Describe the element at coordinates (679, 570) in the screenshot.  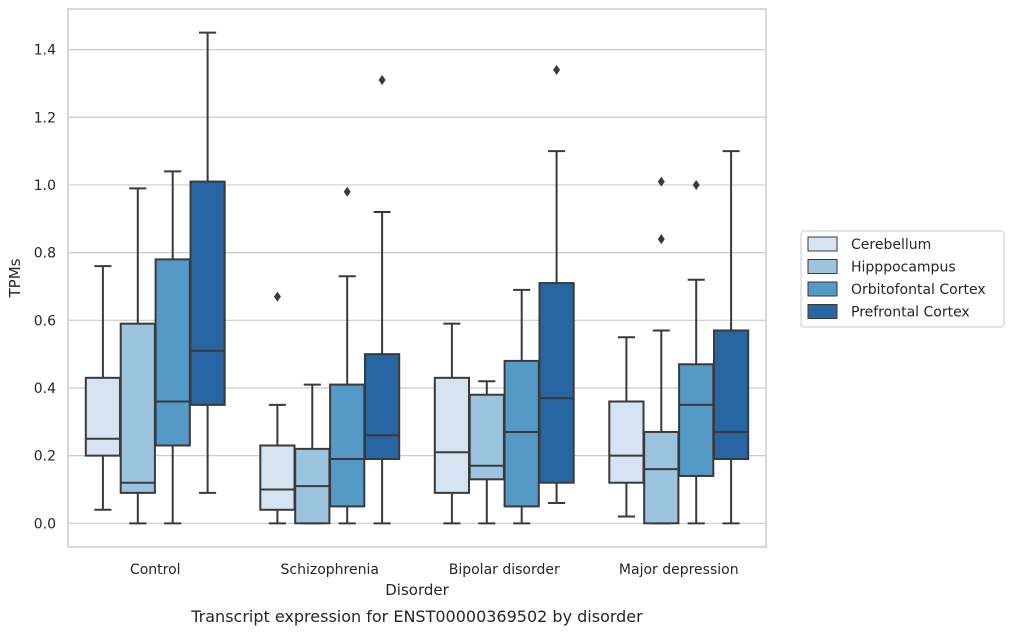
I see `x-tick-label: Major depression` at that location.